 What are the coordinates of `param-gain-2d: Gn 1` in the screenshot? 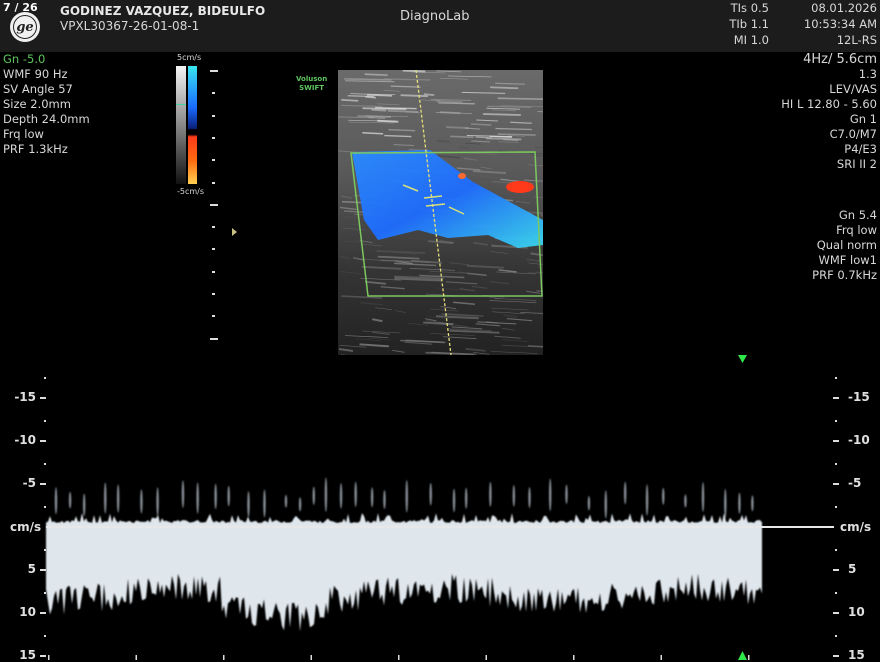 It's located at (829, 119).